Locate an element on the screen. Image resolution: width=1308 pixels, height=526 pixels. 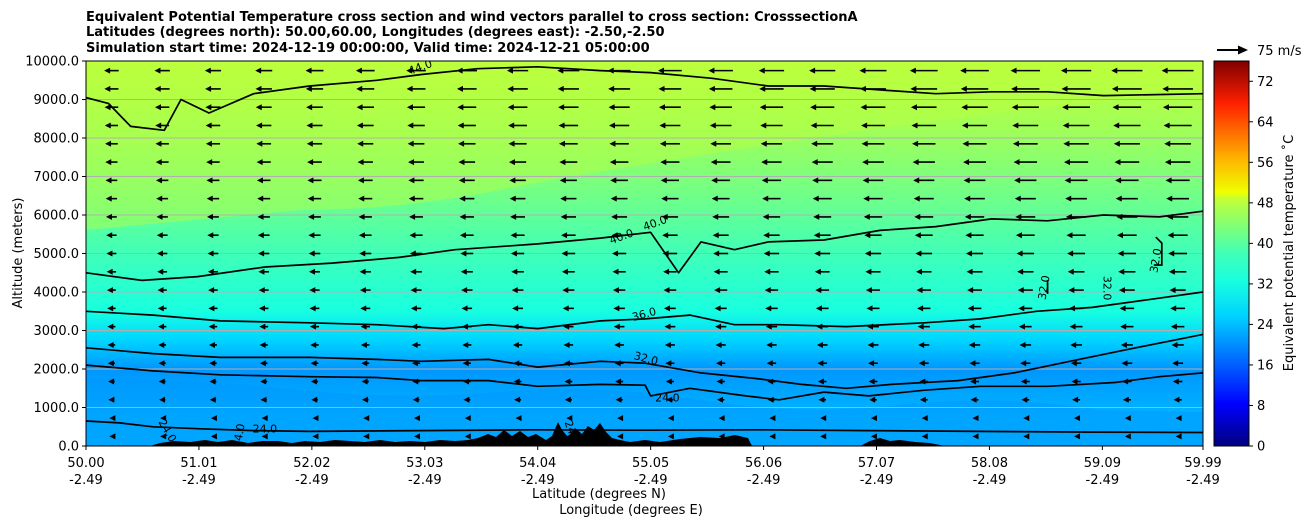
x-tick-label-lat: 58.08 is located at coordinates (989, 463).